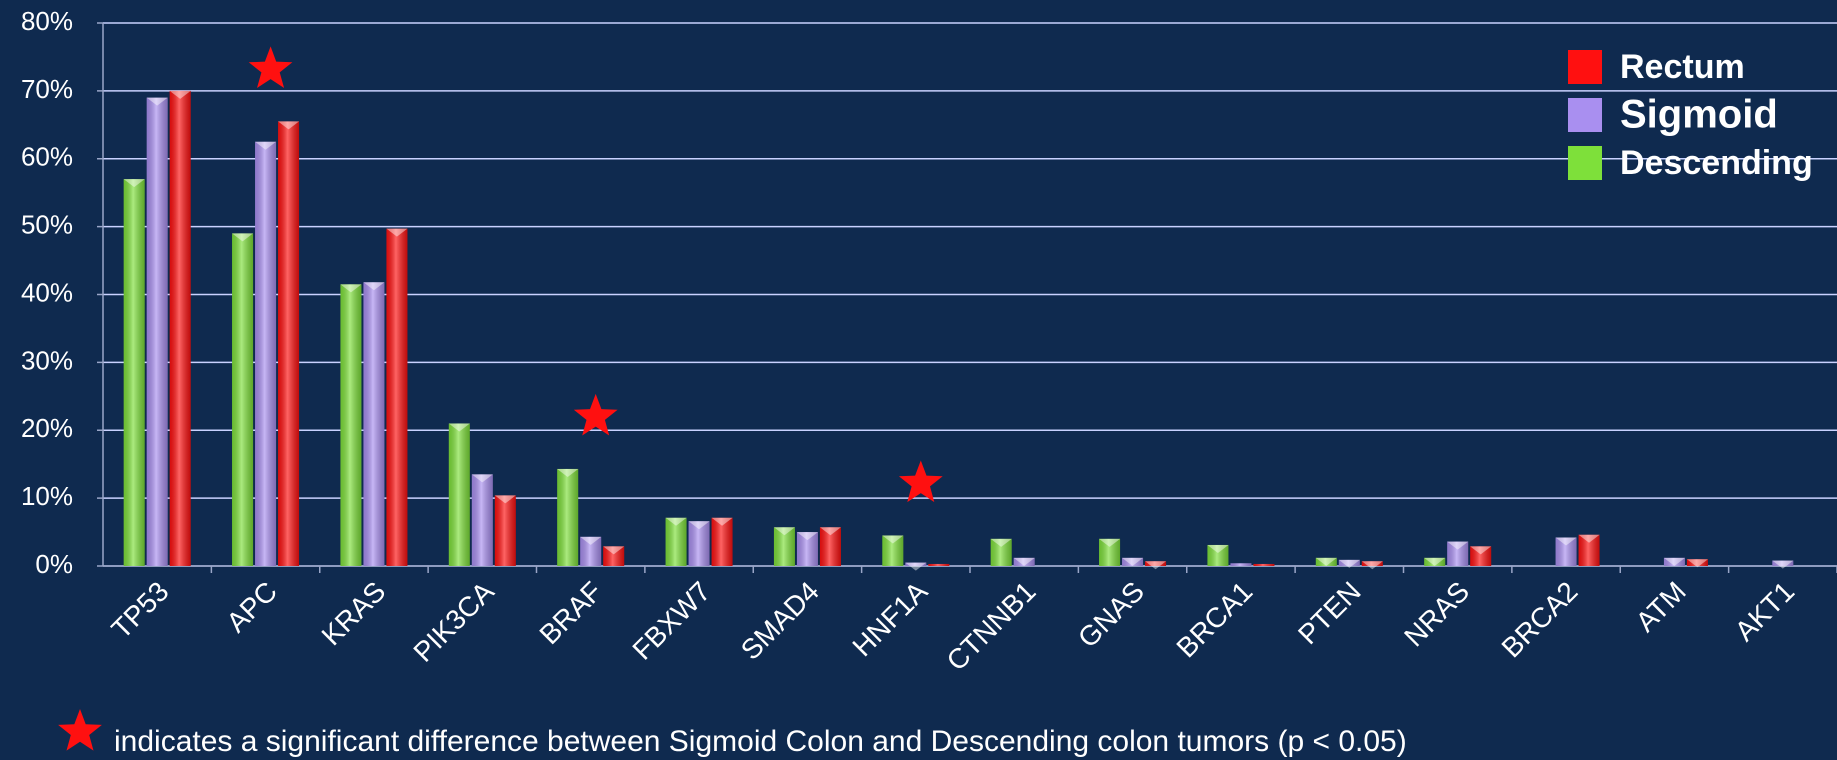 The image size is (1837, 760). I want to click on y-tick-label: 10%, so click(47, 496).